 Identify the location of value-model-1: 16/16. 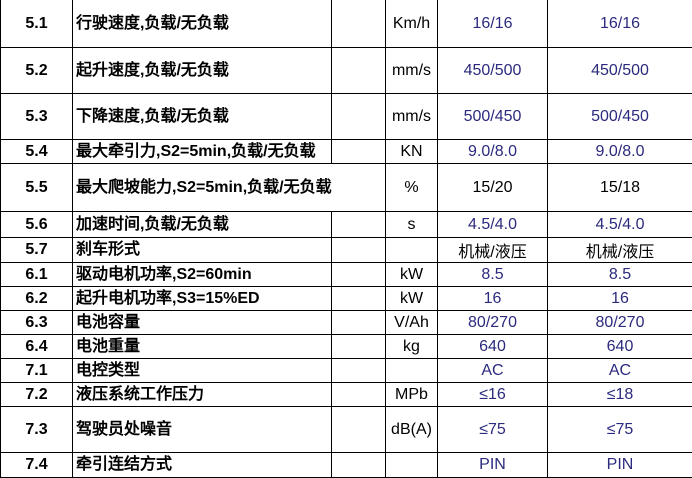
(493, 24).